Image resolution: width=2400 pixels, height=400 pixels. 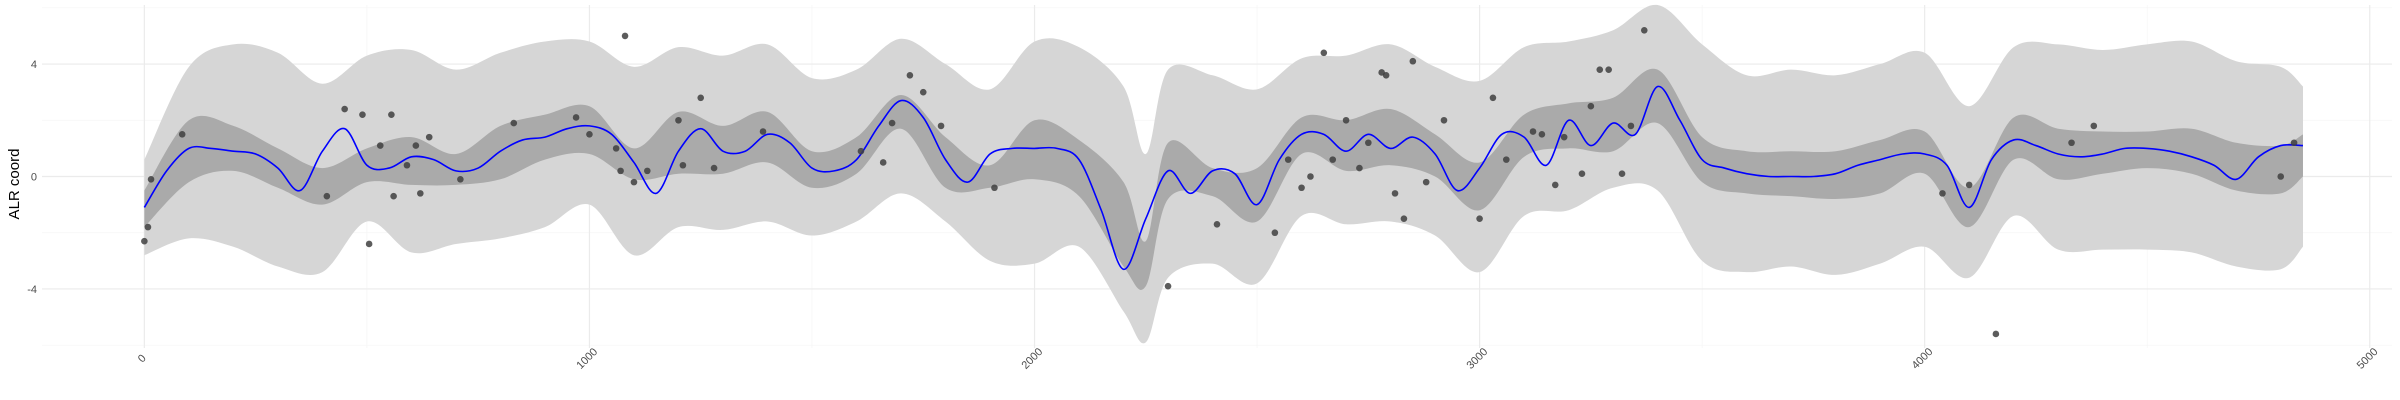 What do you see at coordinates (34, 65) in the screenshot?
I see `y-tick-label: 4` at bounding box center [34, 65].